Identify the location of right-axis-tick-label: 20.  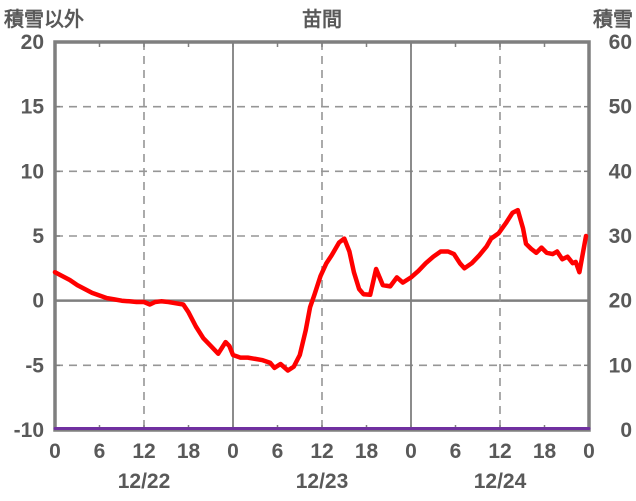
(620, 301).